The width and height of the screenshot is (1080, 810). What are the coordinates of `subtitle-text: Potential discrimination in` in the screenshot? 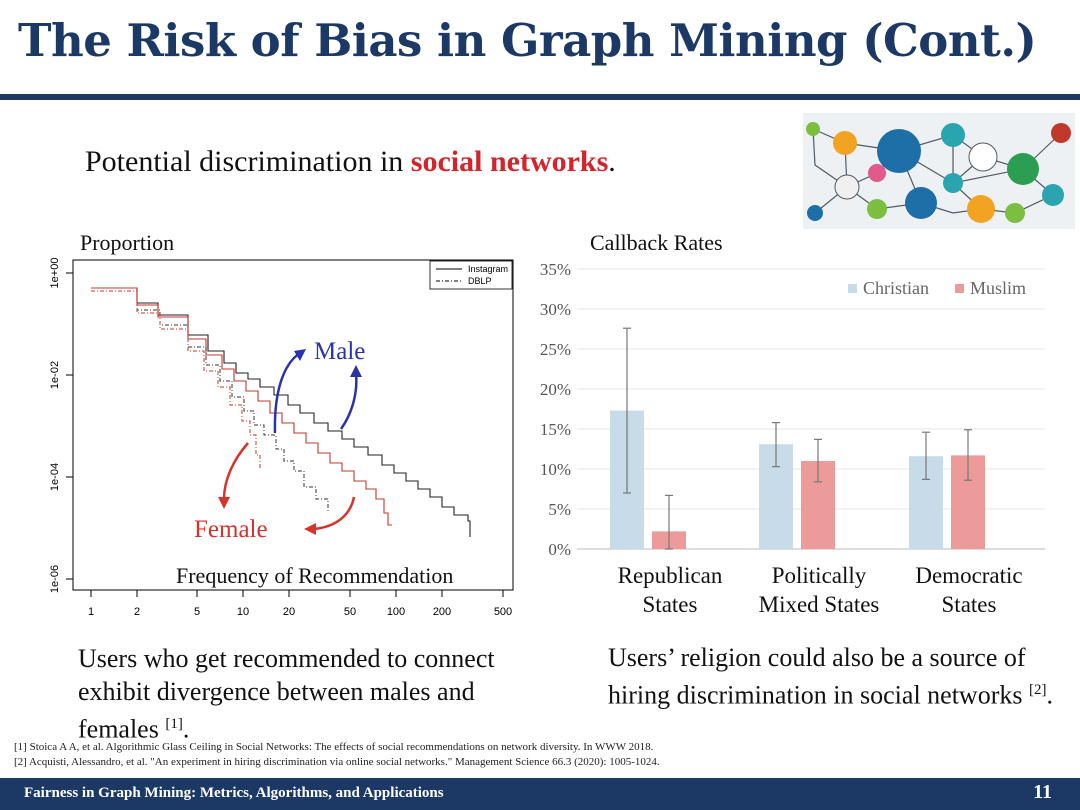 It's located at (248, 161).